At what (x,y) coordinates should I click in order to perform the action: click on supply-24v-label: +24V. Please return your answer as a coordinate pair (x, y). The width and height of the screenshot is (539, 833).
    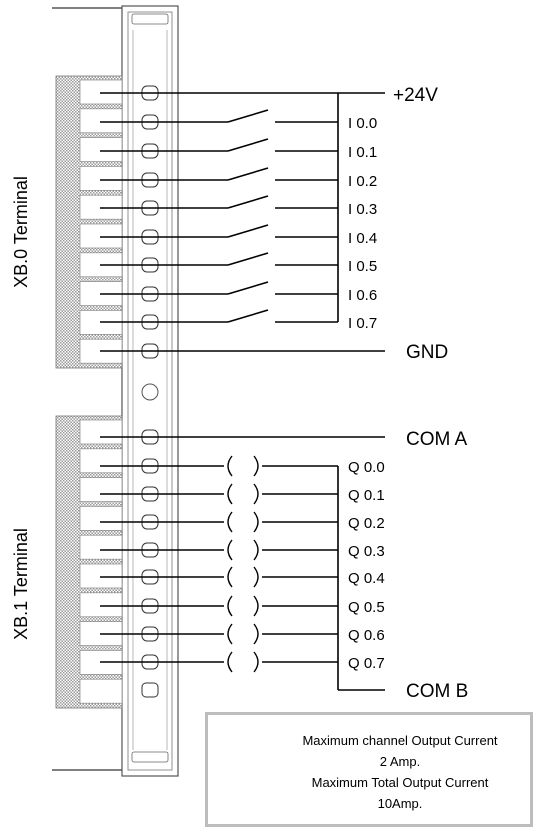
    Looking at the image, I should click on (415, 95).